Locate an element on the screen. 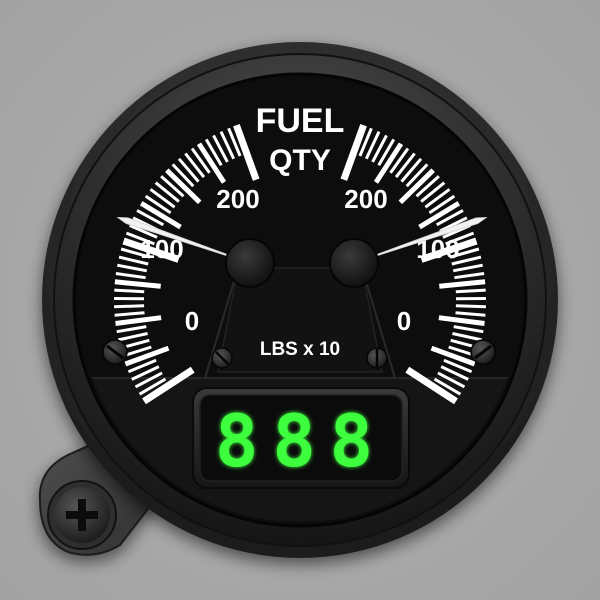 This screenshot has width=600, height=600. gauge-title-line1: FUEL is located at coordinates (300, 121).